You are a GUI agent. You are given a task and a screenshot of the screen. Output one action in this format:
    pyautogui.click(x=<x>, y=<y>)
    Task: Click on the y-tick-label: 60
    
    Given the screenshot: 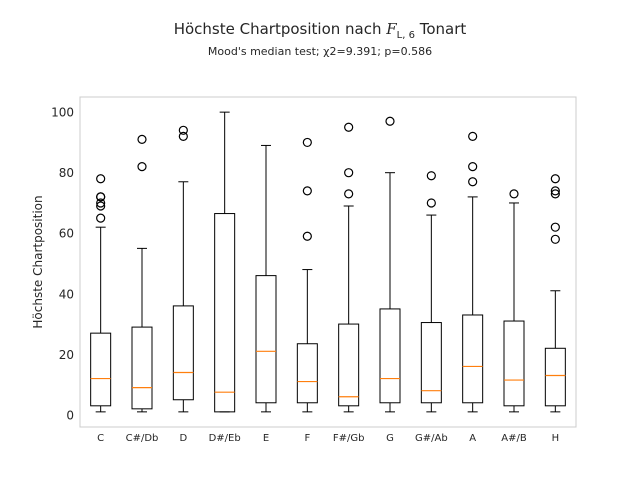 What is the action you would take?
    pyautogui.click(x=66, y=234)
    